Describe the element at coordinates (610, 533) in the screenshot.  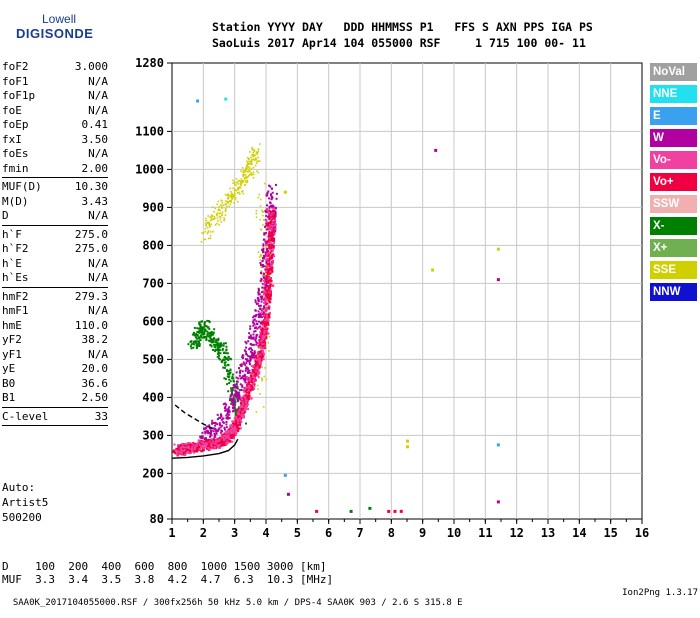
I see `x-tick-label: 15` at that location.